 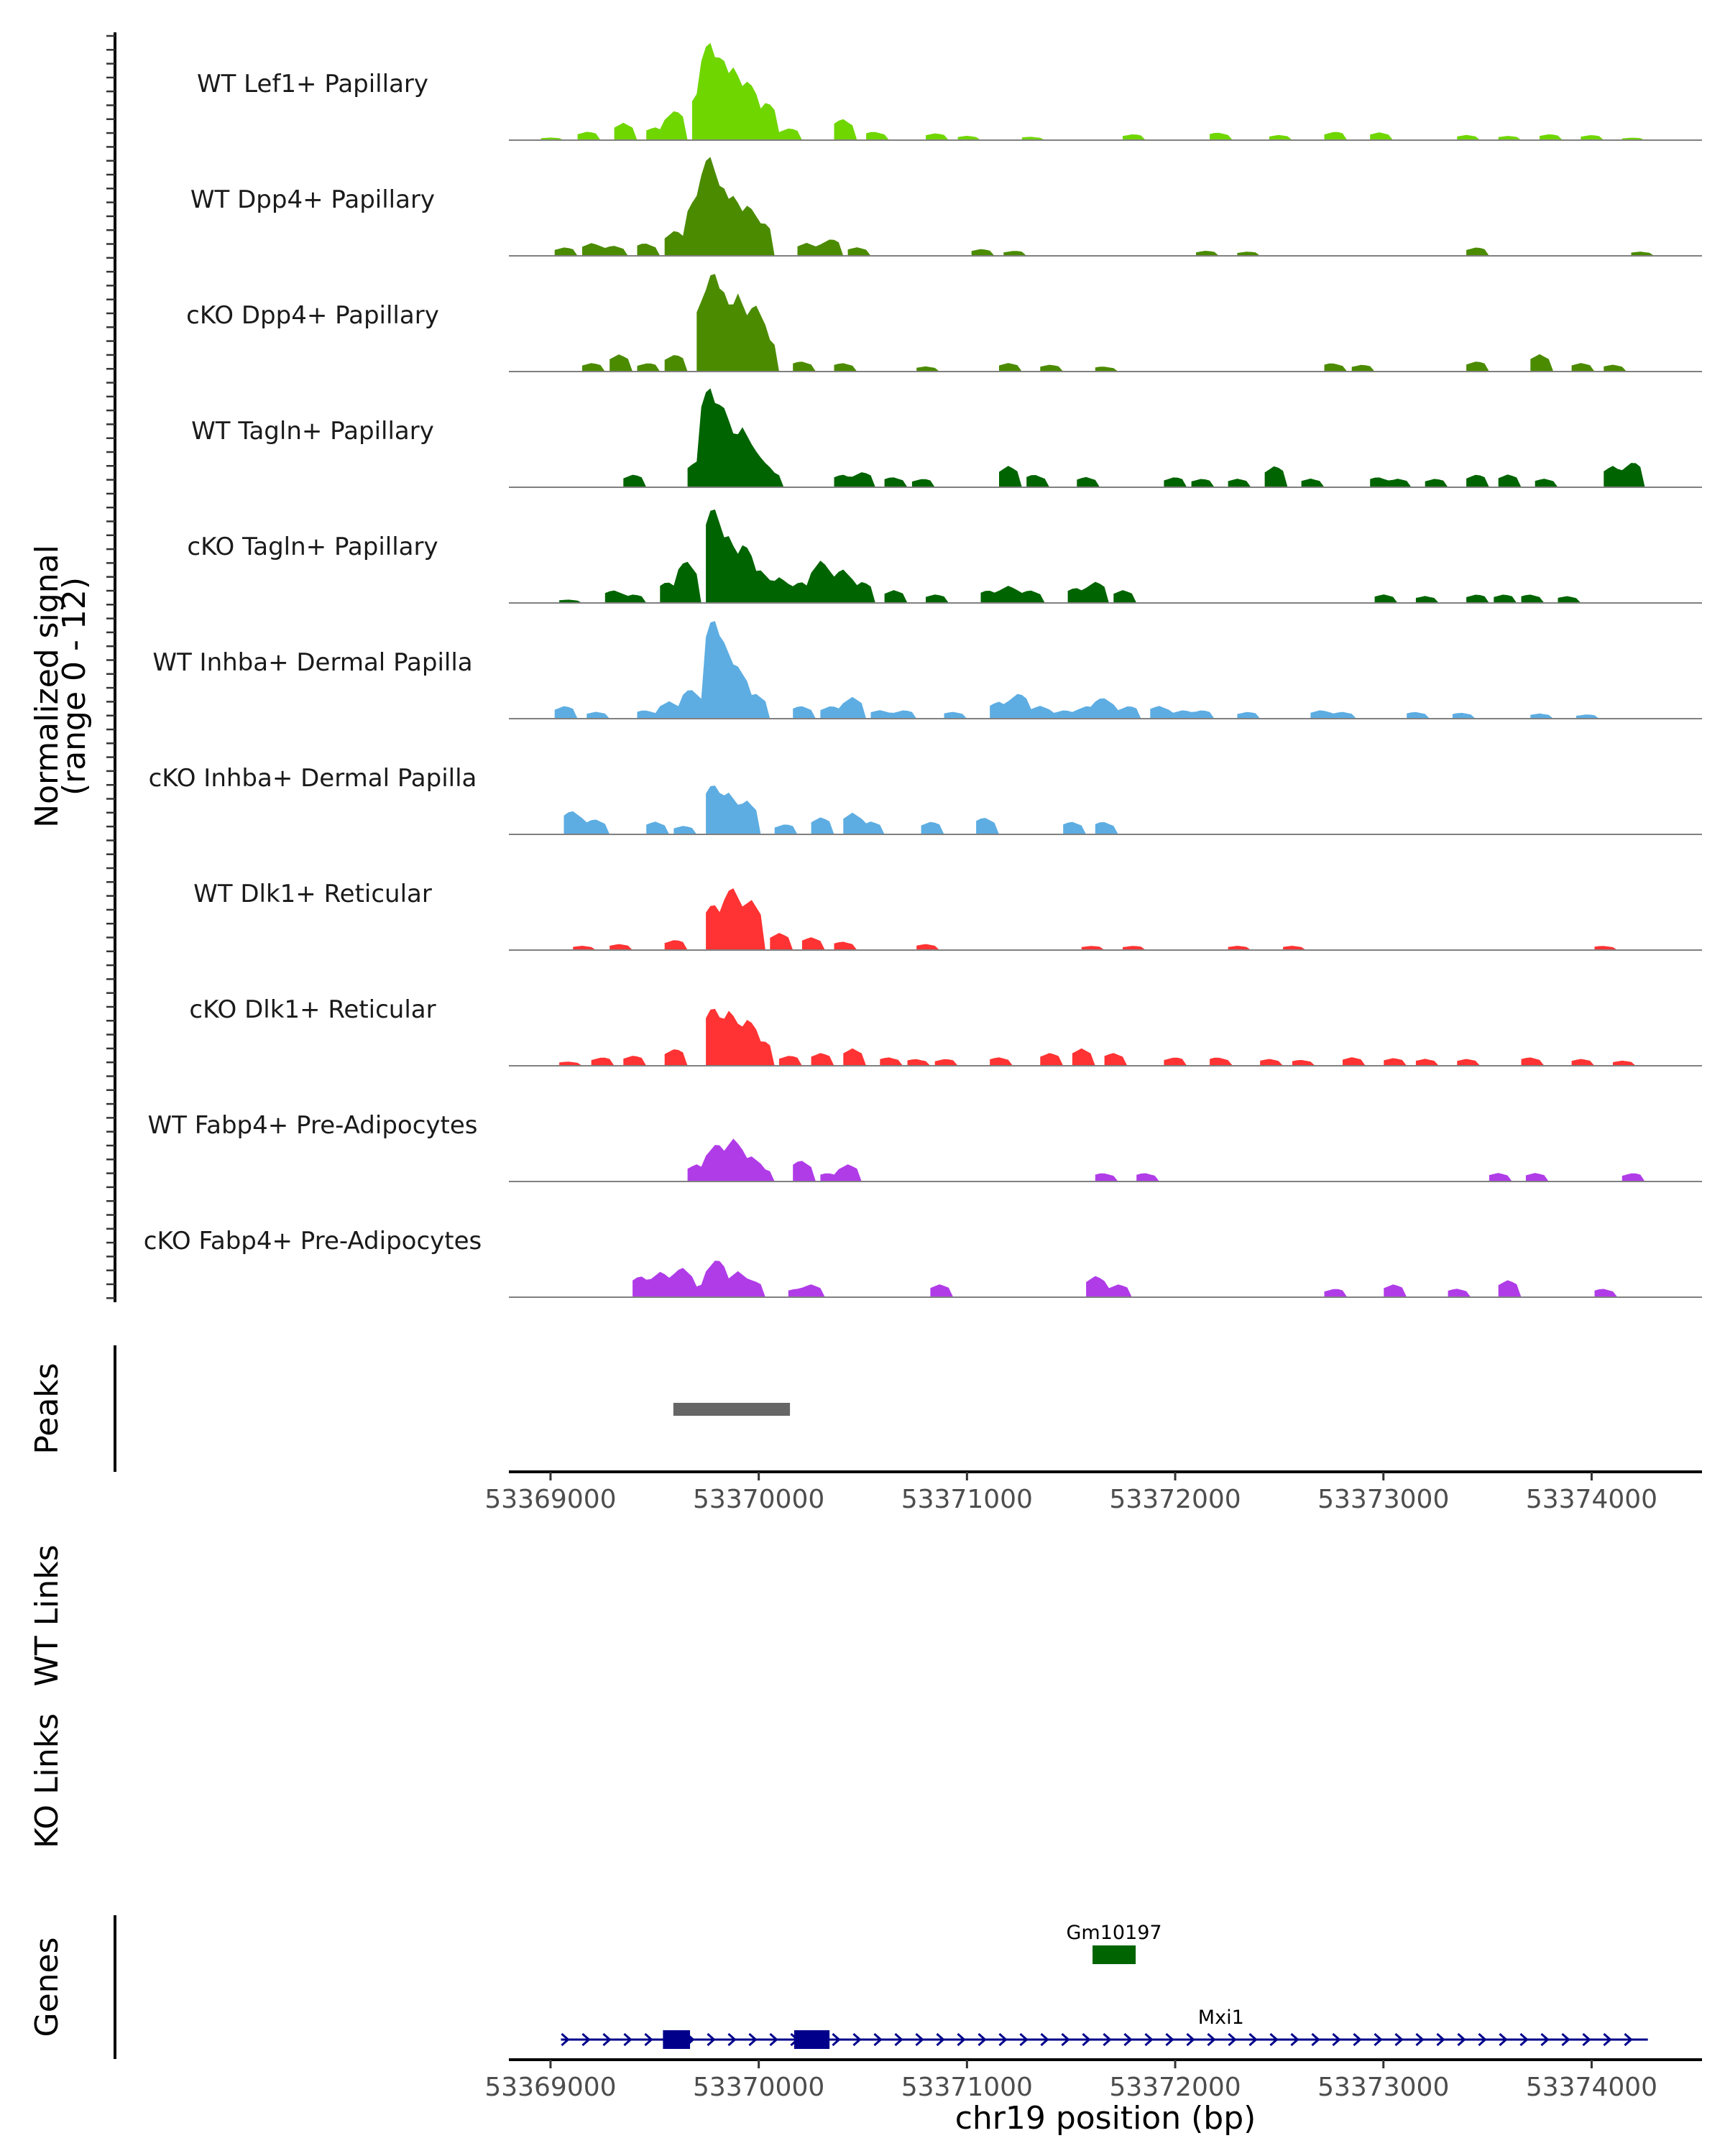 What do you see at coordinates (1134, 437) in the screenshot?
I see `track-4-signal` at bounding box center [1134, 437].